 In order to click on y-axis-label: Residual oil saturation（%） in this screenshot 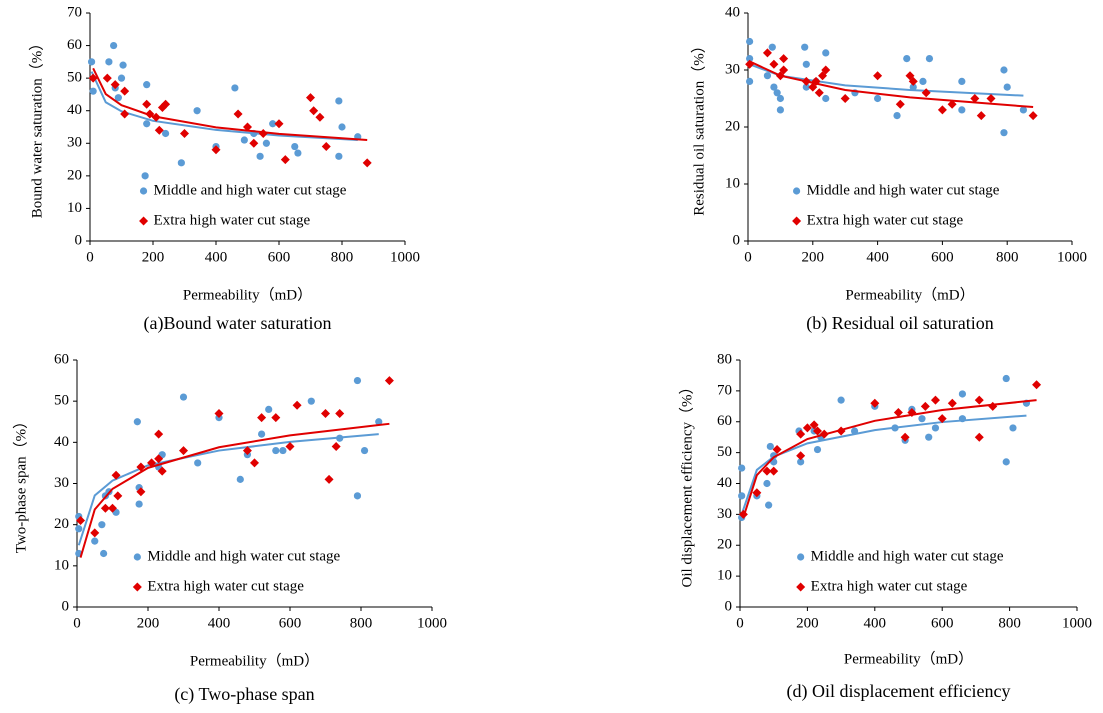, I will do `click(698, 126)`.